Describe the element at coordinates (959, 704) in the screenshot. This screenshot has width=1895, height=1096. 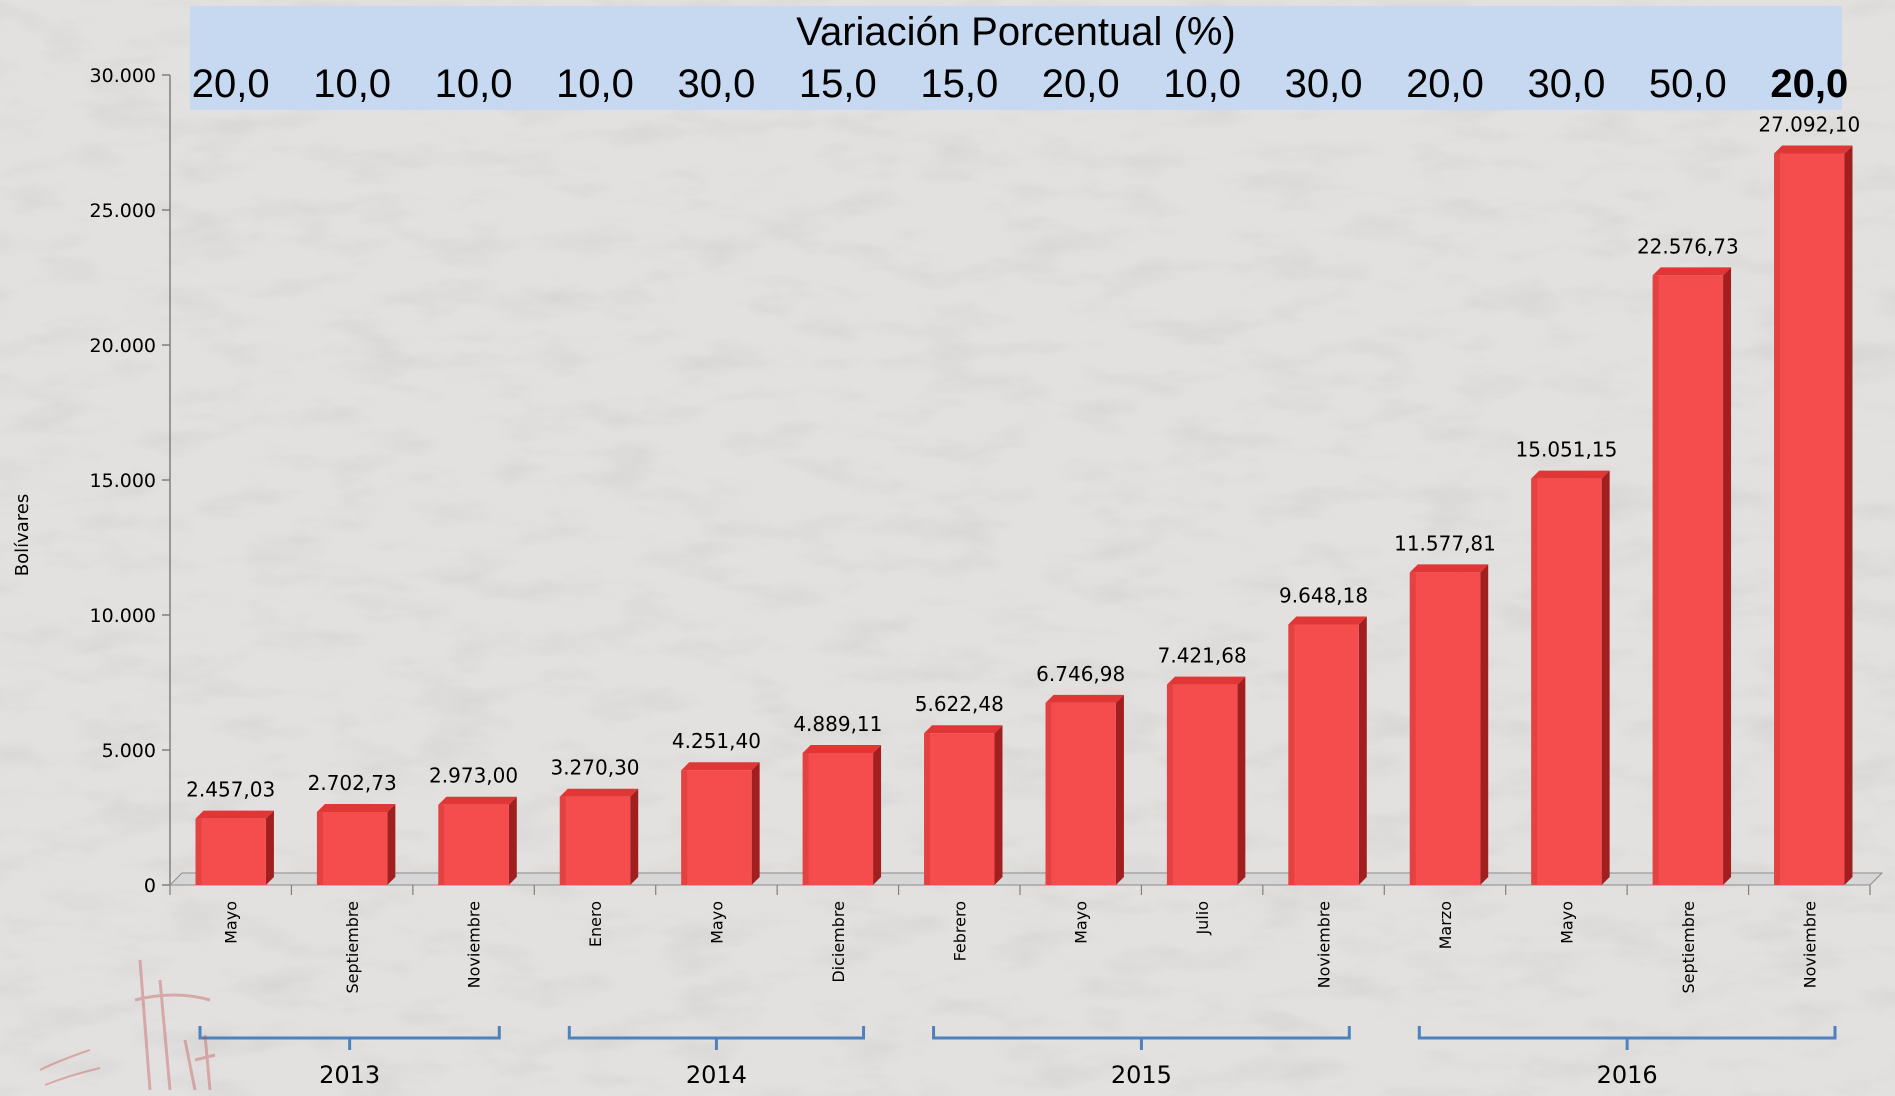
I see `data-label: 5.622,48` at that location.